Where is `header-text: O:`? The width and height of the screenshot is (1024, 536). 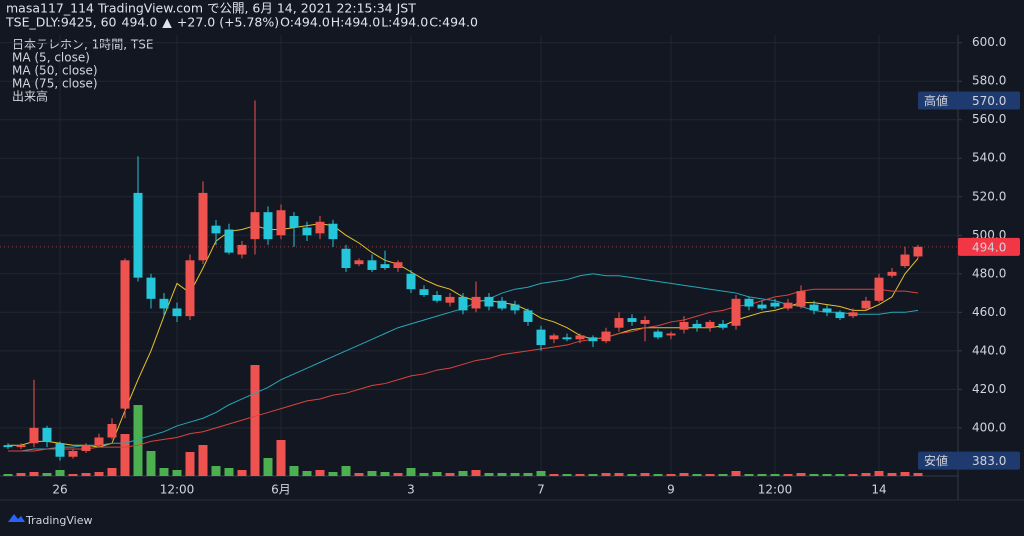
header-text: O: is located at coordinates (287, 22).